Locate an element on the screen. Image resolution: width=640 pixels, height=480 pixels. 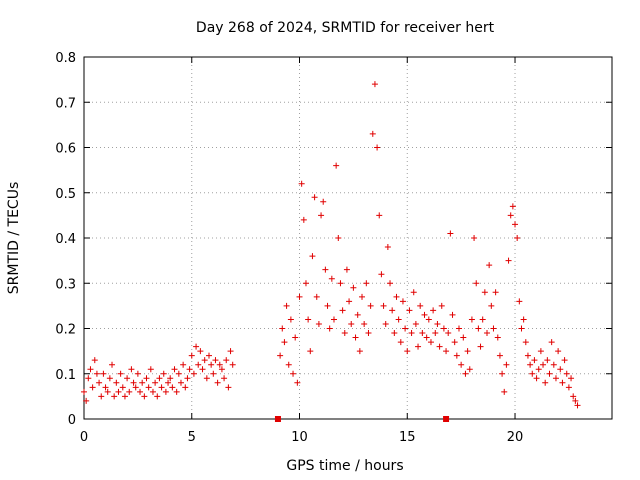
x-tick-label: 0 is located at coordinates (84, 437).